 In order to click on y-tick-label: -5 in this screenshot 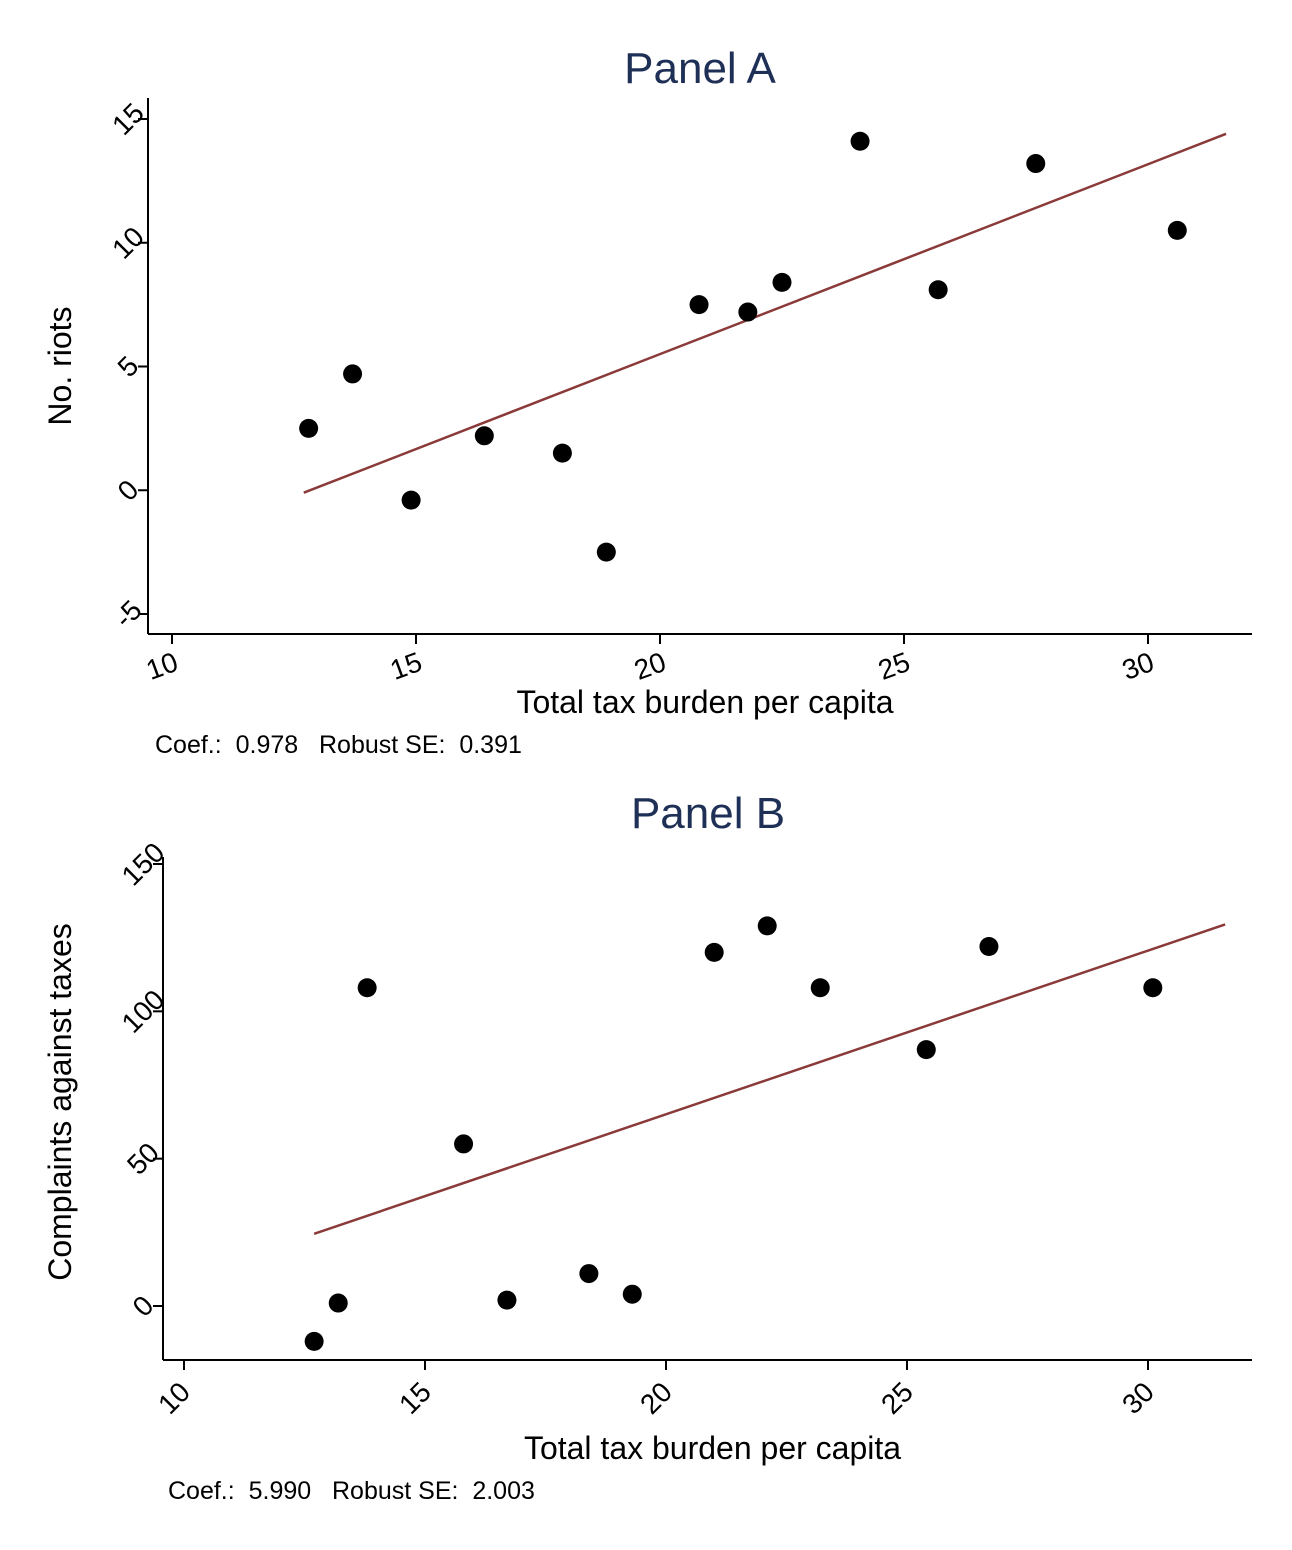, I will do `click(128, 614)`.